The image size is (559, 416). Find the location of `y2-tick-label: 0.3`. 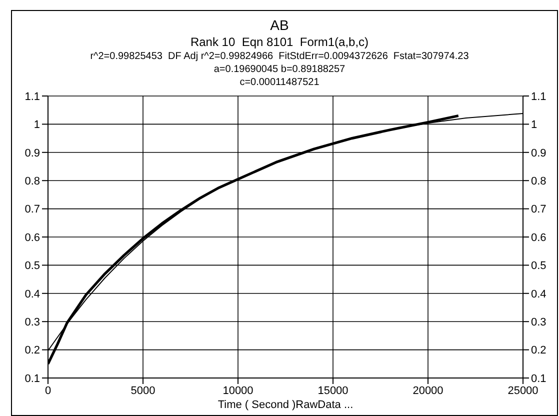

y2-tick-label: 0.3 is located at coordinates (538, 322).